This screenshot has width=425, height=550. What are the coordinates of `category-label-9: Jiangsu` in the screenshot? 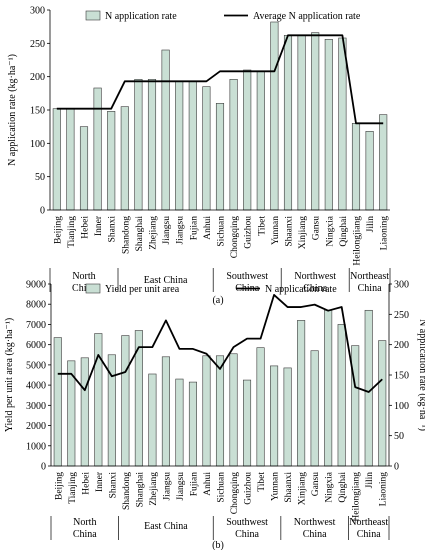 It's located at (181, 486).